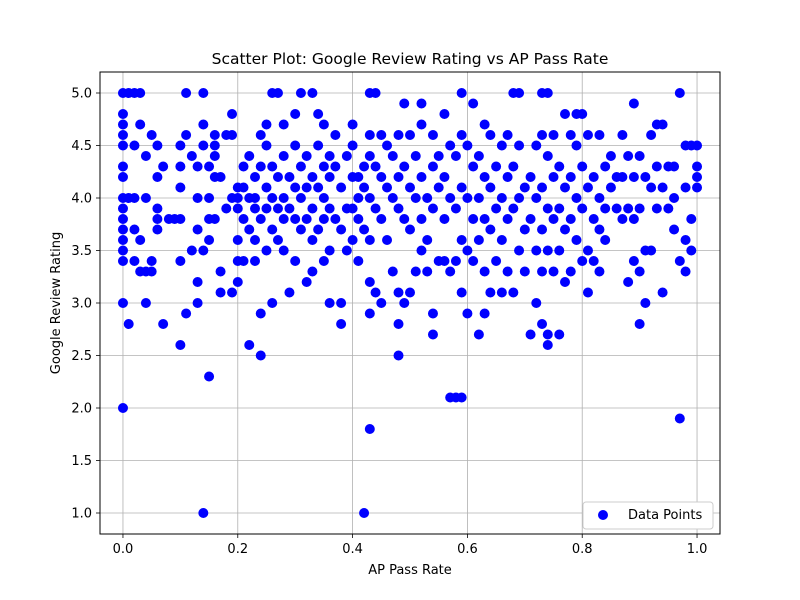 The height and width of the screenshot is (600, 800). I want to click on y-tick-label: 2.0, so click(81, 409).